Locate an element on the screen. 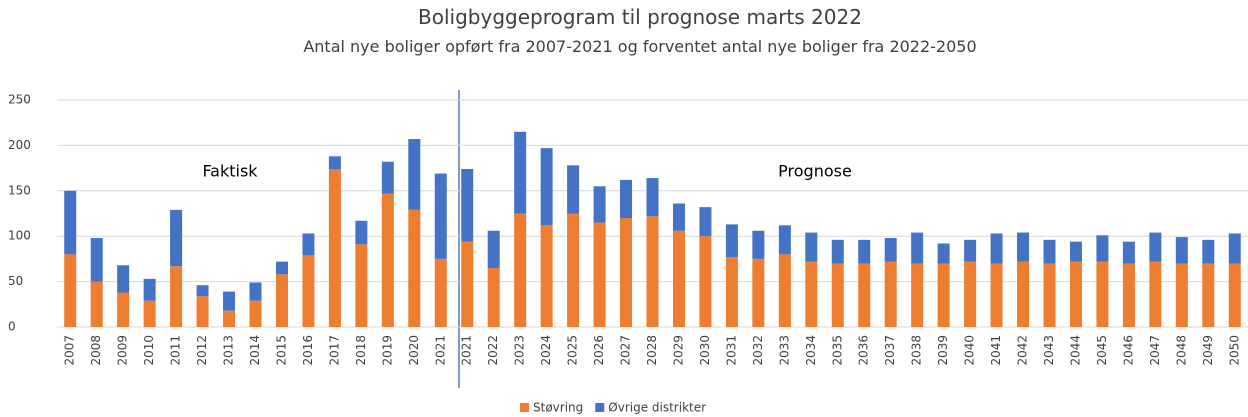  x-tick-label: 2048 is located at coordinates (1181, 350).